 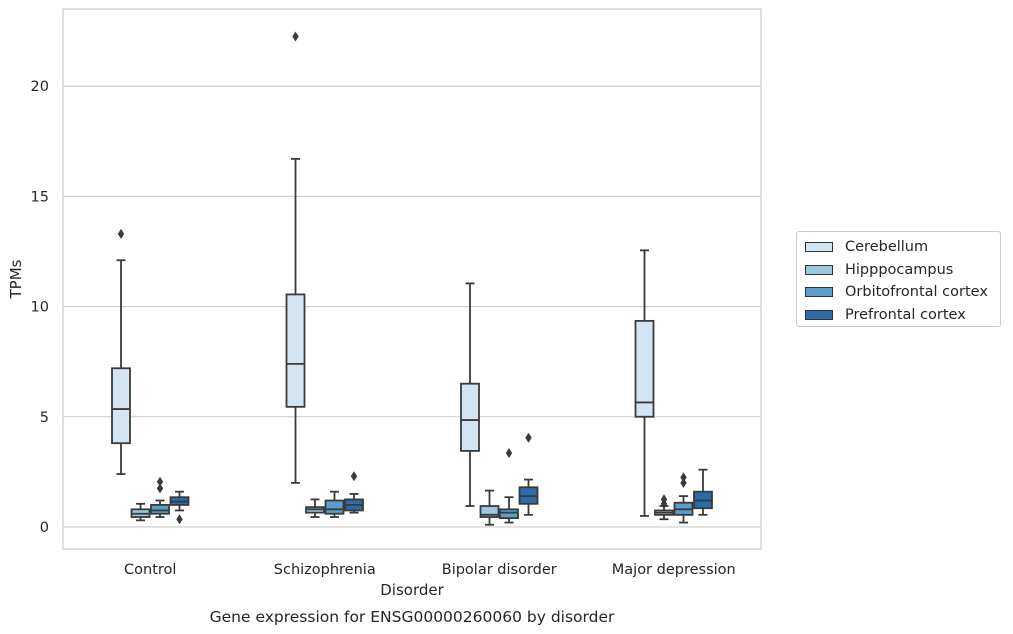 What do you see at coordinates (887, 247) in the screenshot?
I see `legend-label-cerebellum: Cerebellum` at bounding box center [887, 247].